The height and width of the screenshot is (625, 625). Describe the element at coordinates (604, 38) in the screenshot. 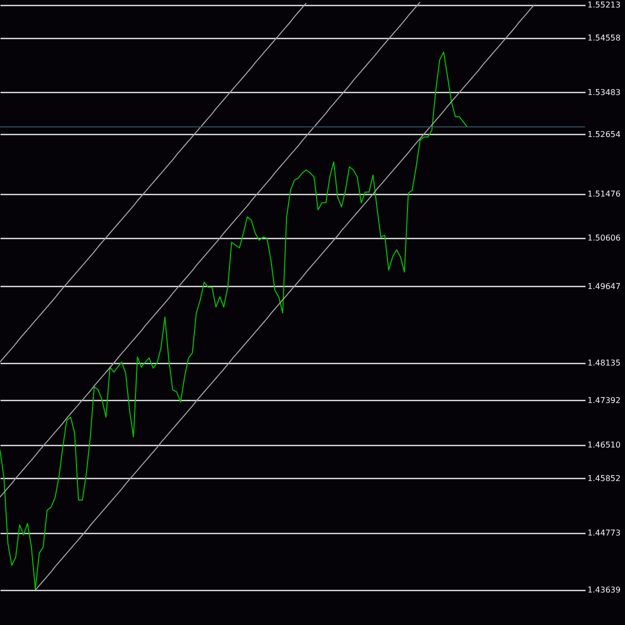

I see `y-tick-label: 1.54558` at that location.